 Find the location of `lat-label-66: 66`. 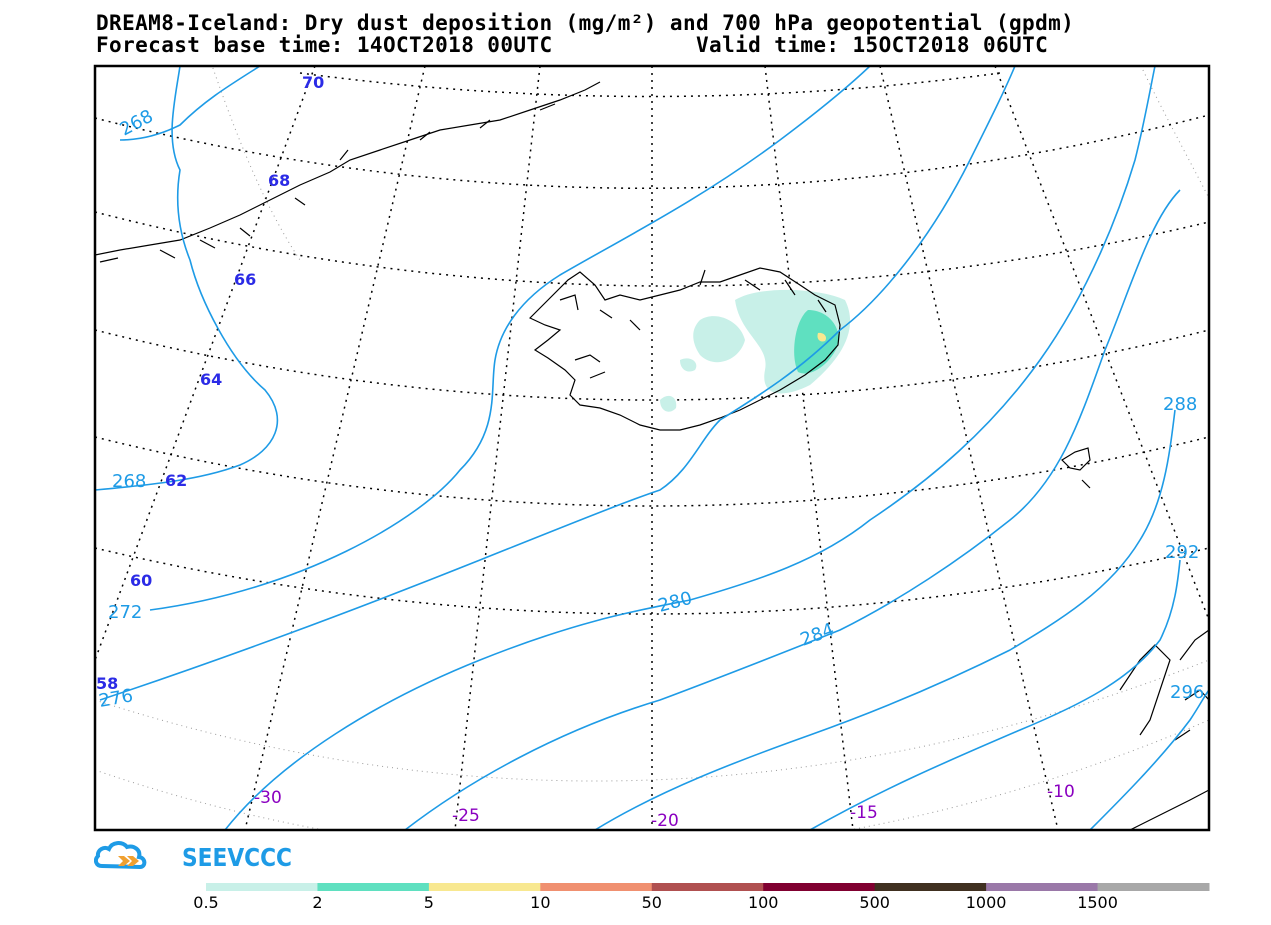

lat-label-66: 66 is located at coordinates (245, 279).